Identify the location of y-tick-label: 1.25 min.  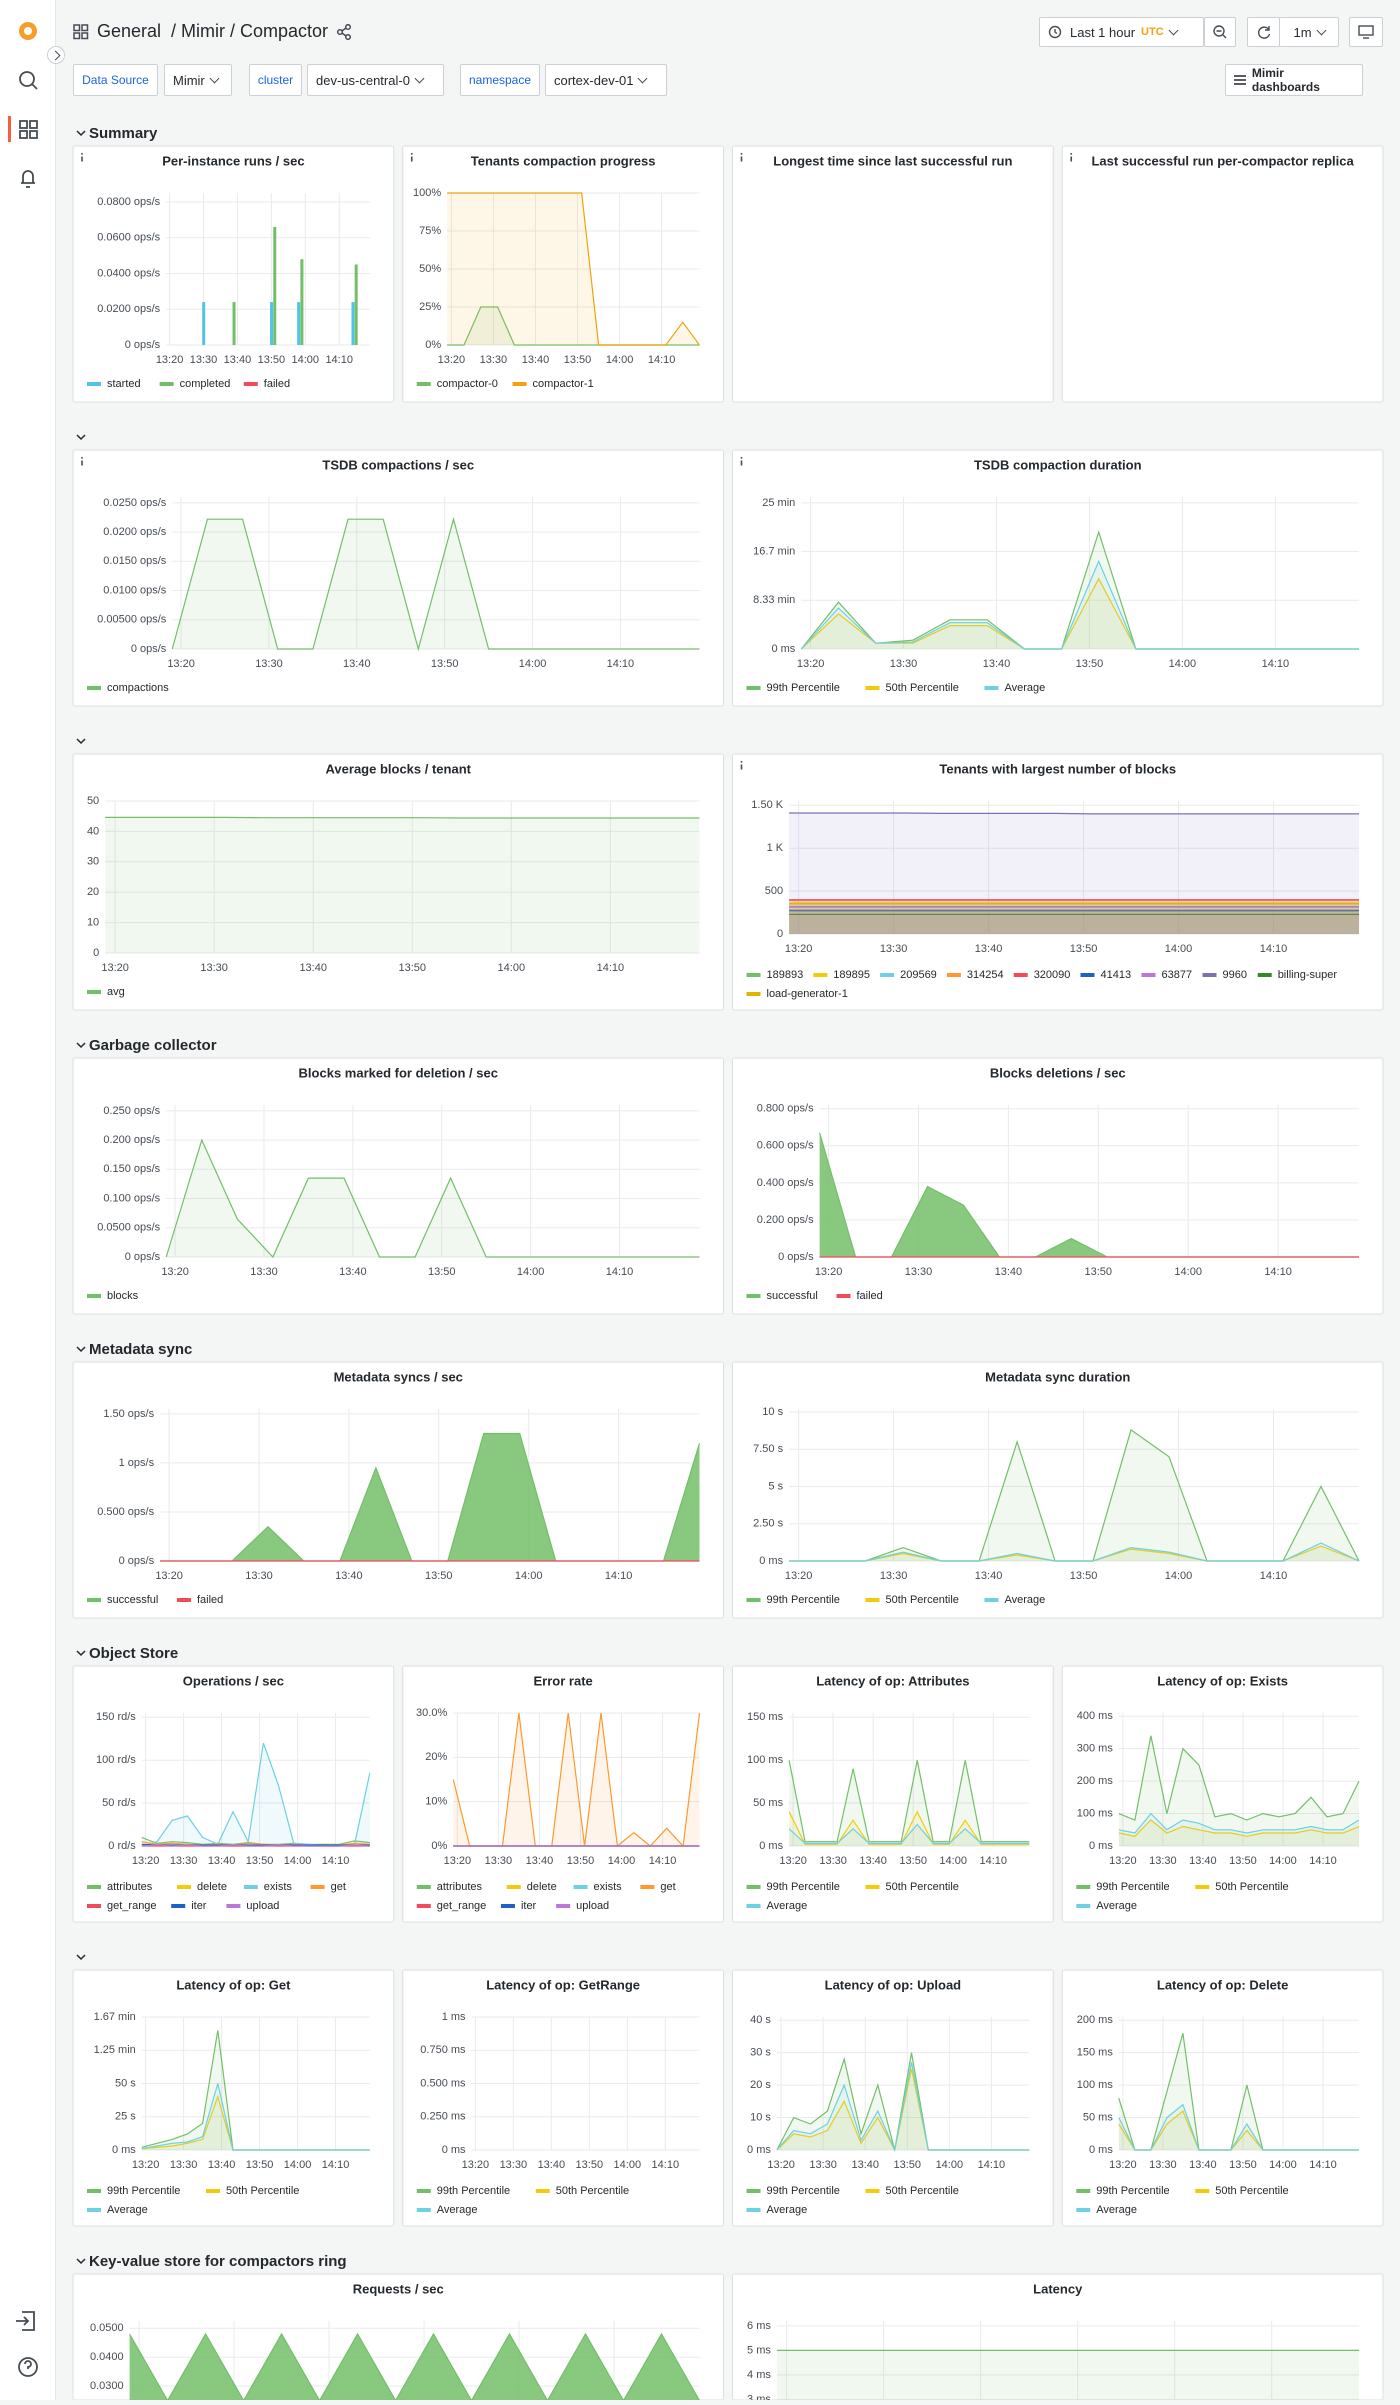
(115, 2050).